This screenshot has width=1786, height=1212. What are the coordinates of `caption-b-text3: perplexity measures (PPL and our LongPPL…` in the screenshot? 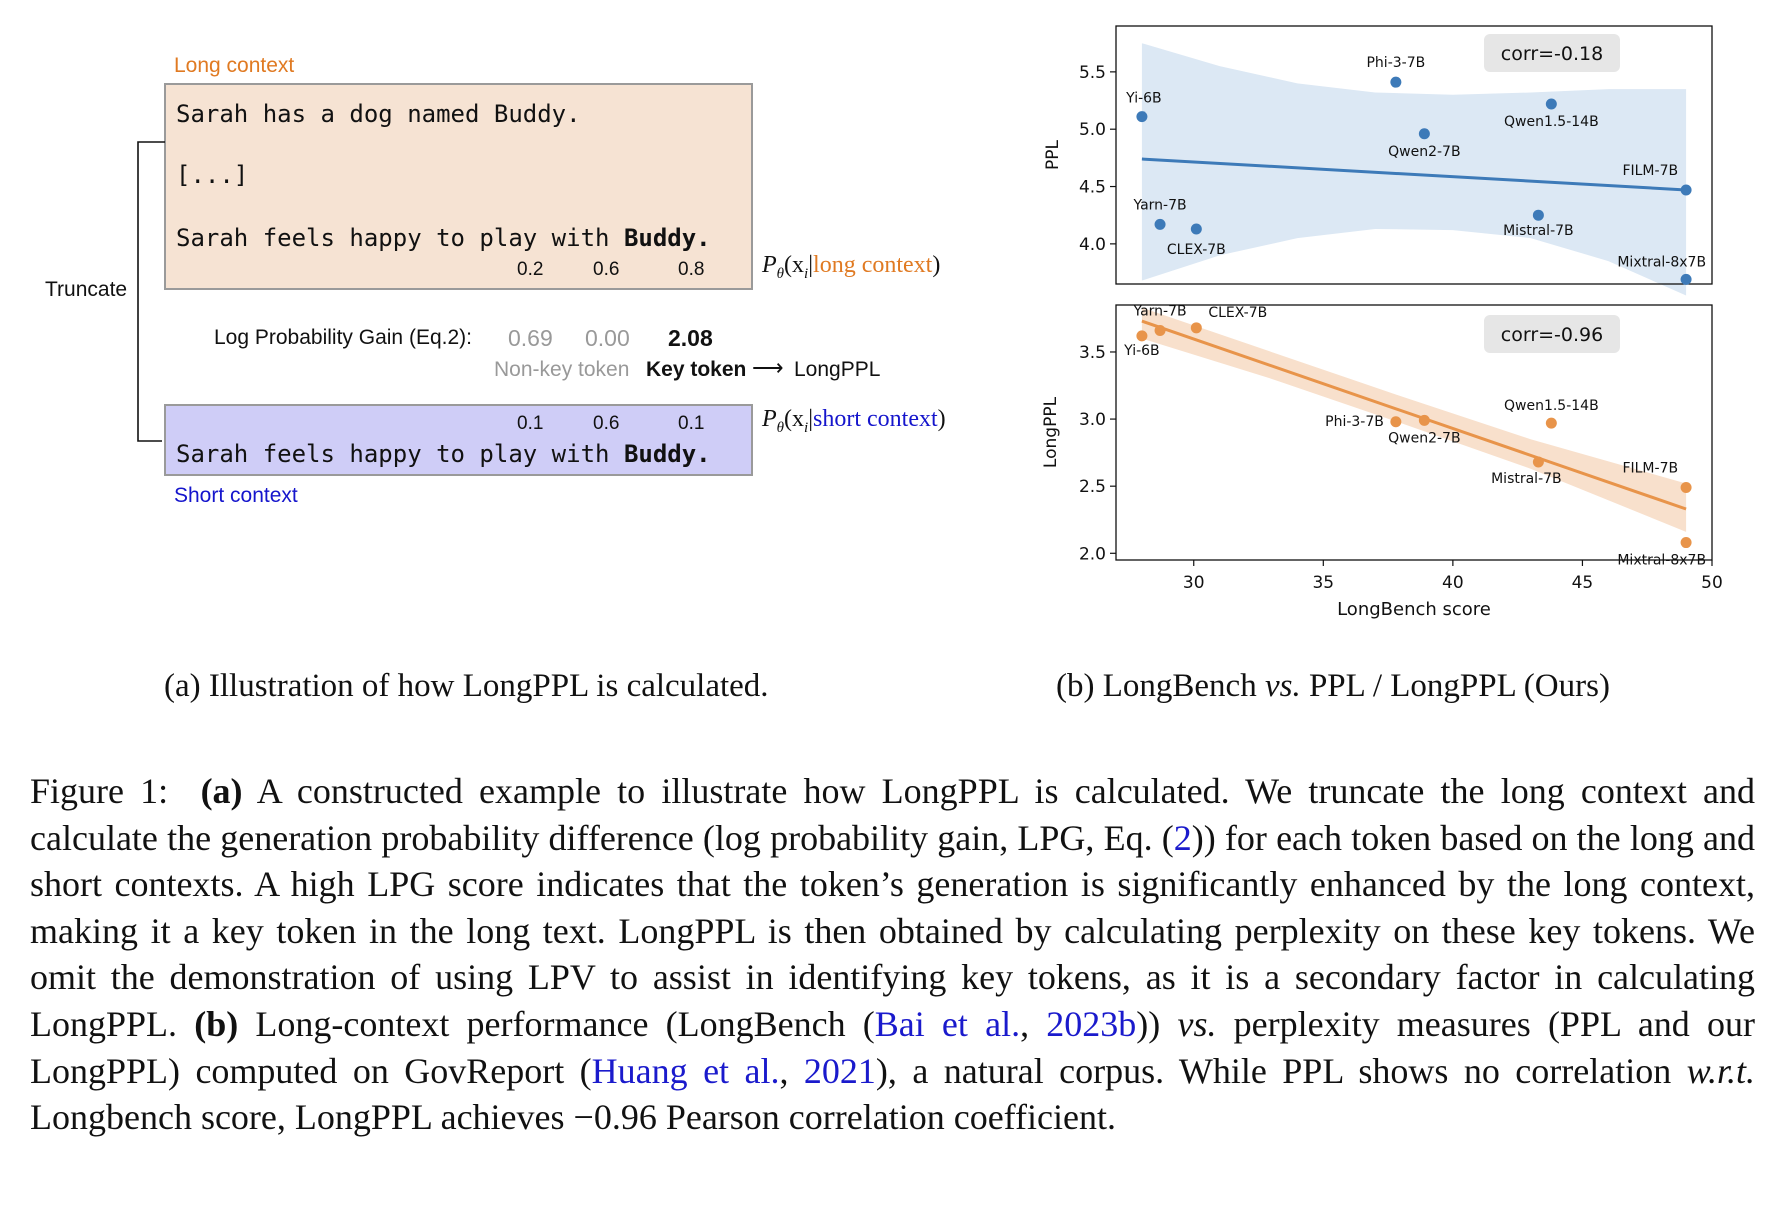 It's located at (892, 1047).